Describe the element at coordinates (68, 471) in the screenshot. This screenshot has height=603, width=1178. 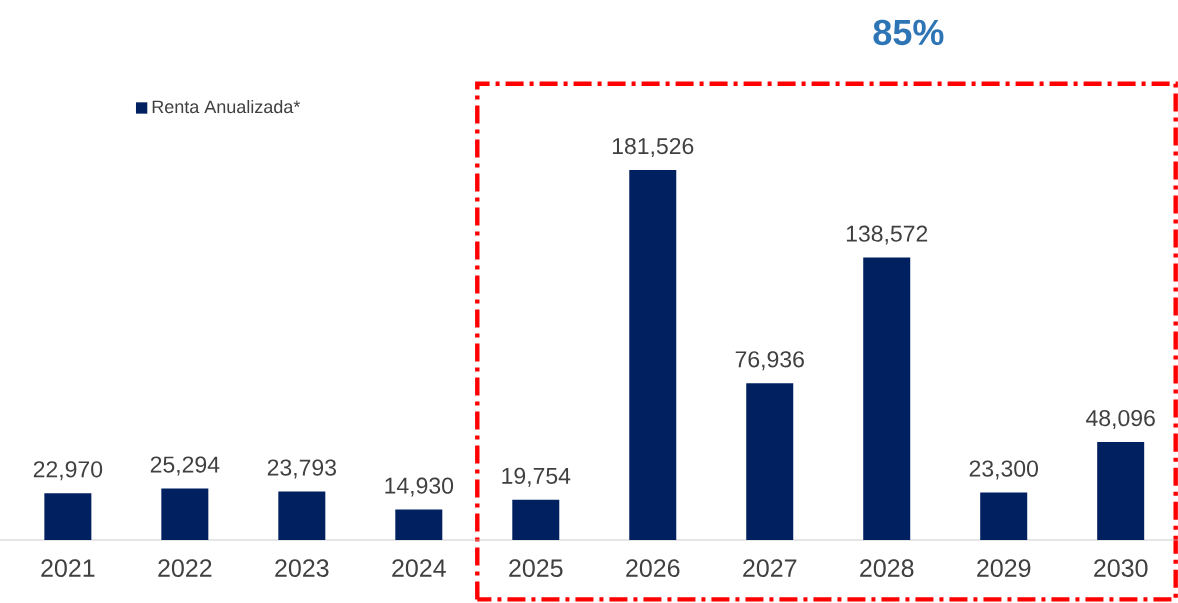
I see `data-label: 22,970` at that location.